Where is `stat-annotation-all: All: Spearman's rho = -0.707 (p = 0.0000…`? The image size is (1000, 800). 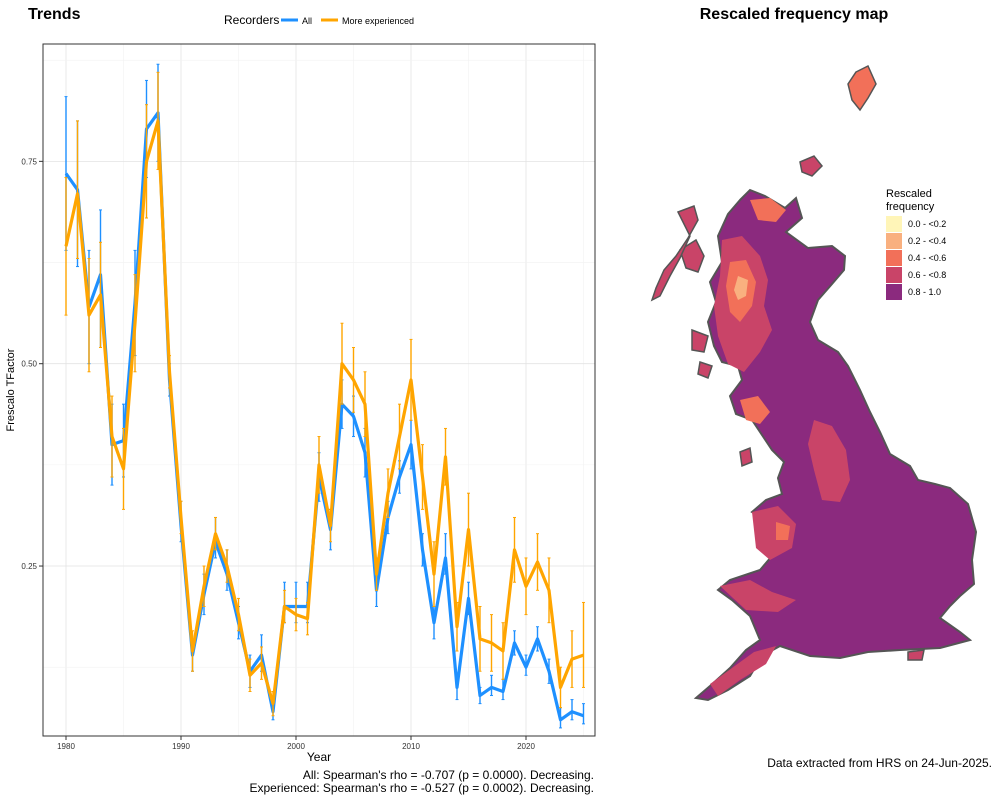 stat-annotation-all: All: Spearman's rho = -0.707 (p = 0.0000… is located at coordinates (448, 775).